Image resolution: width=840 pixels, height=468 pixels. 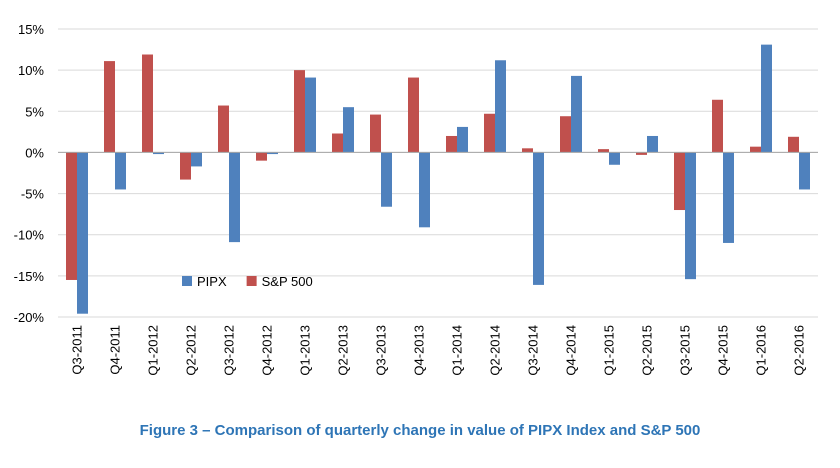 What do you see at coordinates (614, 158) in the screenshot?
I see `bar-pipx-q1-2015` at bounding box center [614, 158].